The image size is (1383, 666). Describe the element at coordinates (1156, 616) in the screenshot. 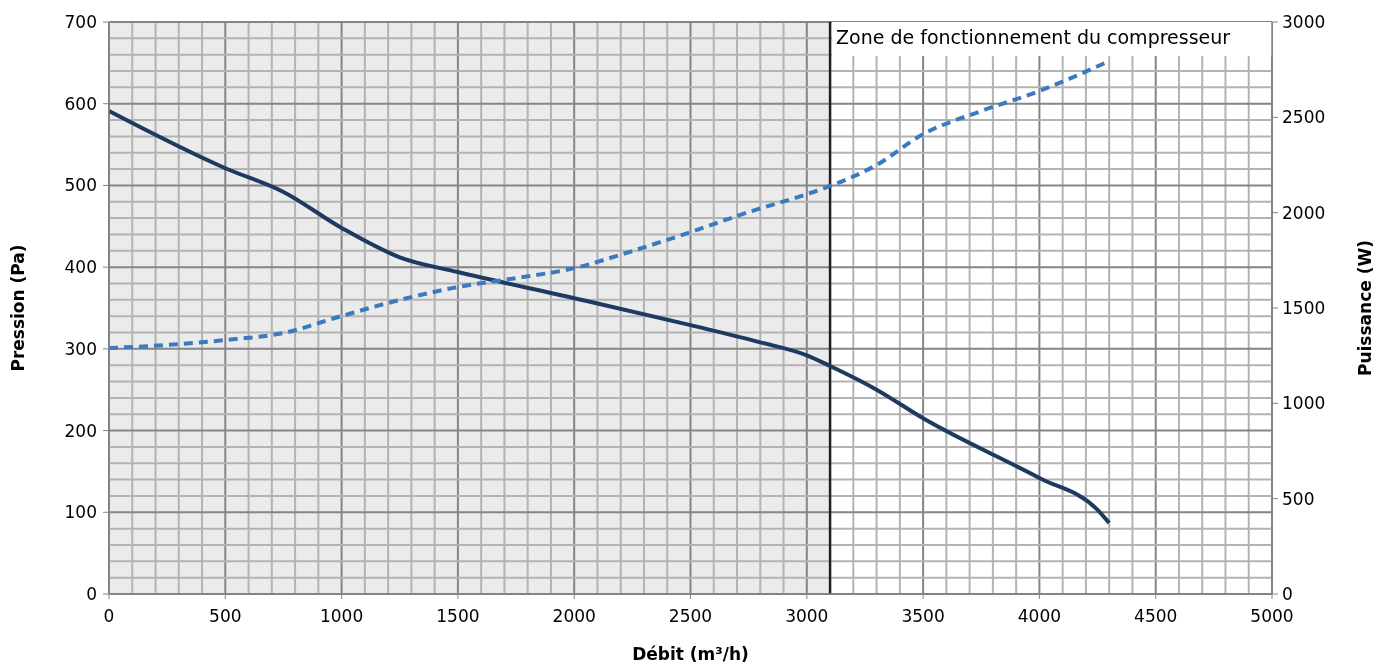

I see `x-tick-label: 4500` at that location.